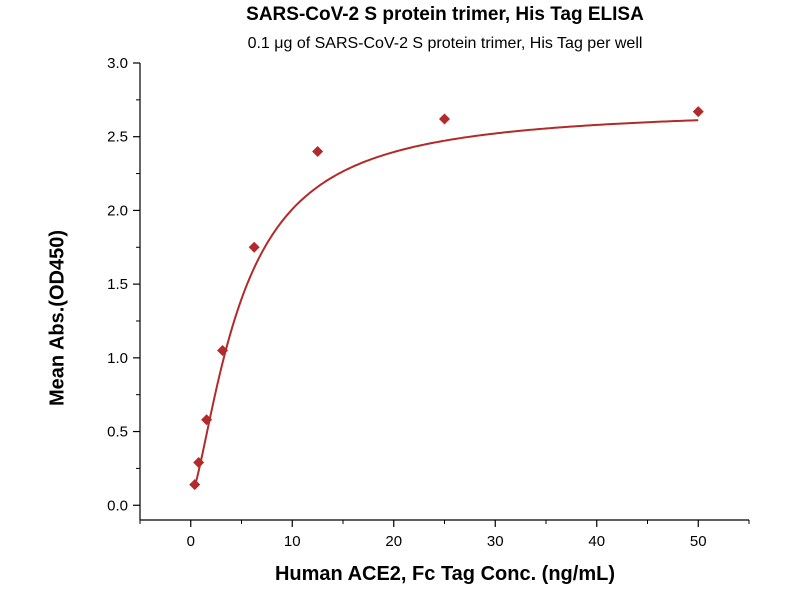 Image resolution: width=800 pixels, height=600 pixels. Describe the element at coordinates (495, 541) in the screenshot. I see `x-tick-label: 30` at that location.